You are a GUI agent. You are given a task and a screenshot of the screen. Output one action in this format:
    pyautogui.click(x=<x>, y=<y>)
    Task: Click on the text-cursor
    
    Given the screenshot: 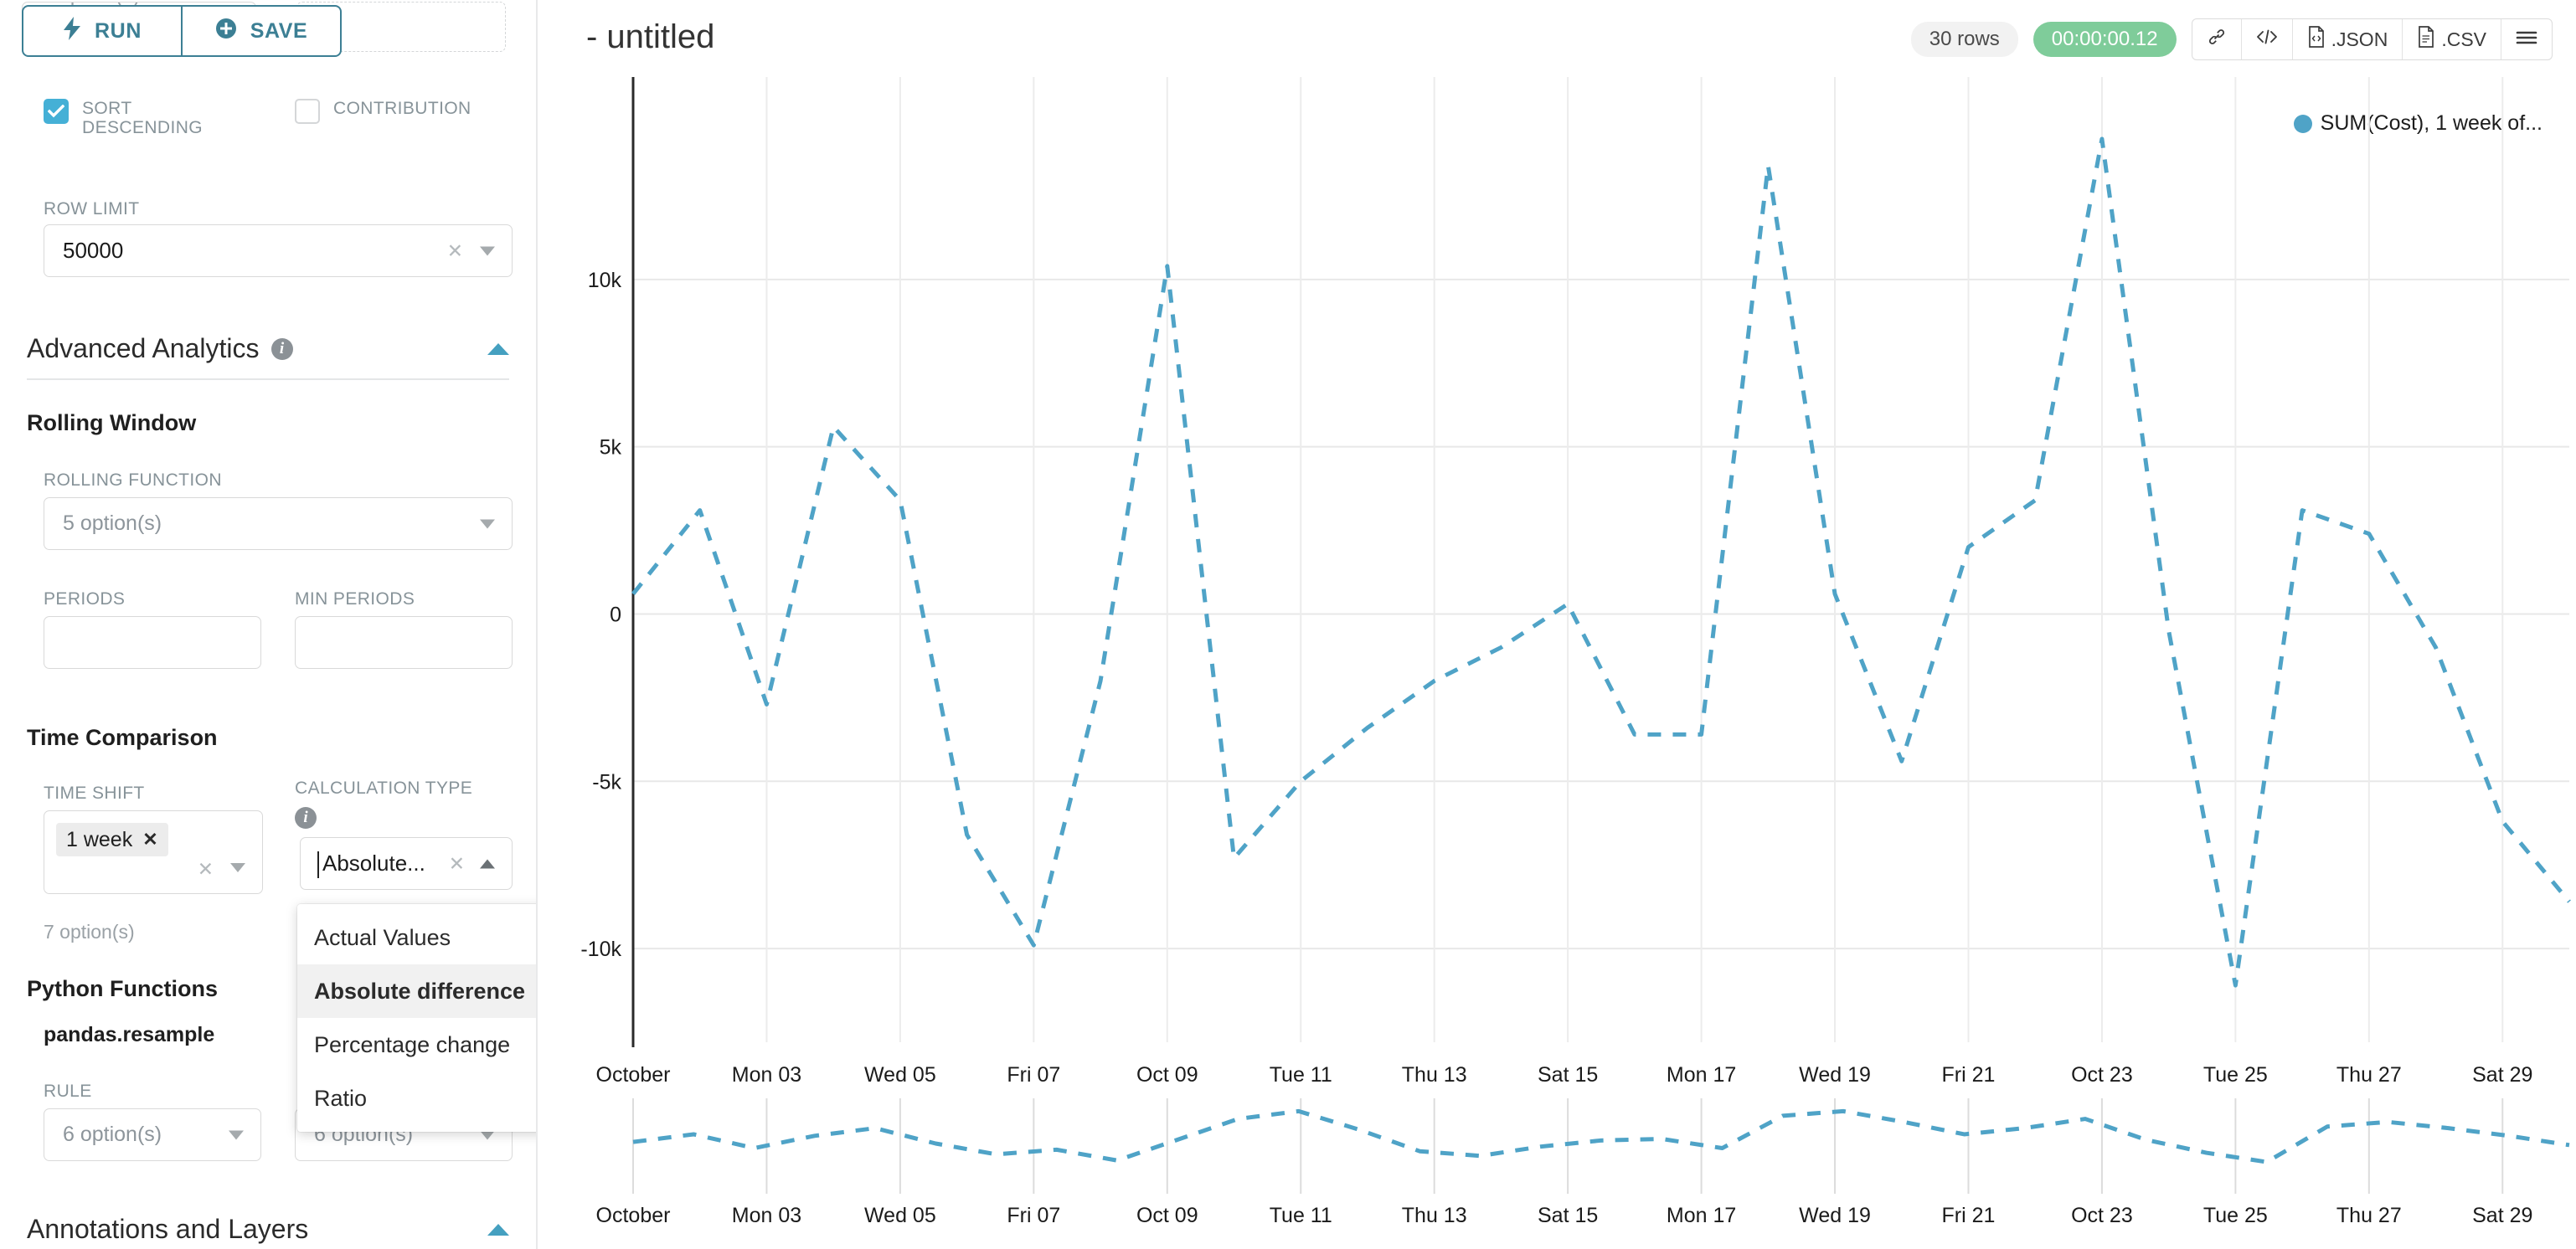 What is the action you would take?
    pyautogui.click(x=318, y=864)
    